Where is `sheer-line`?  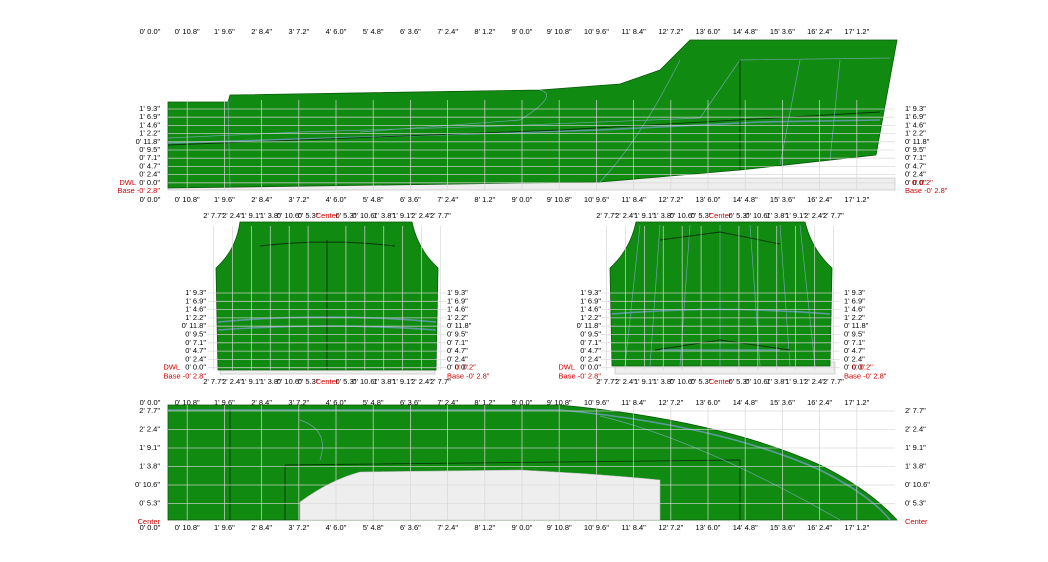
sheer-line is located at coordinates (524, 131).